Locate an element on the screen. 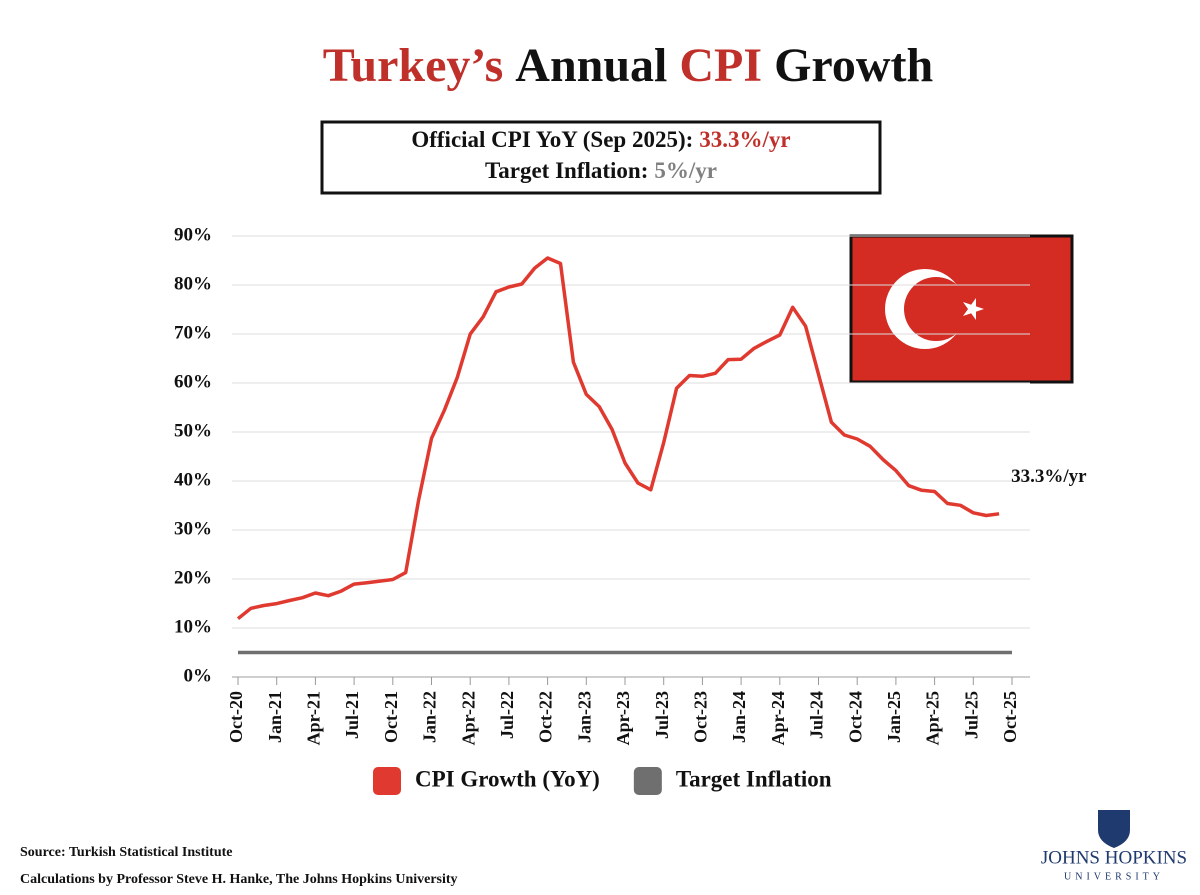  info-line: Target Inflation: 5%/yr is located at coordinates (601, 170).